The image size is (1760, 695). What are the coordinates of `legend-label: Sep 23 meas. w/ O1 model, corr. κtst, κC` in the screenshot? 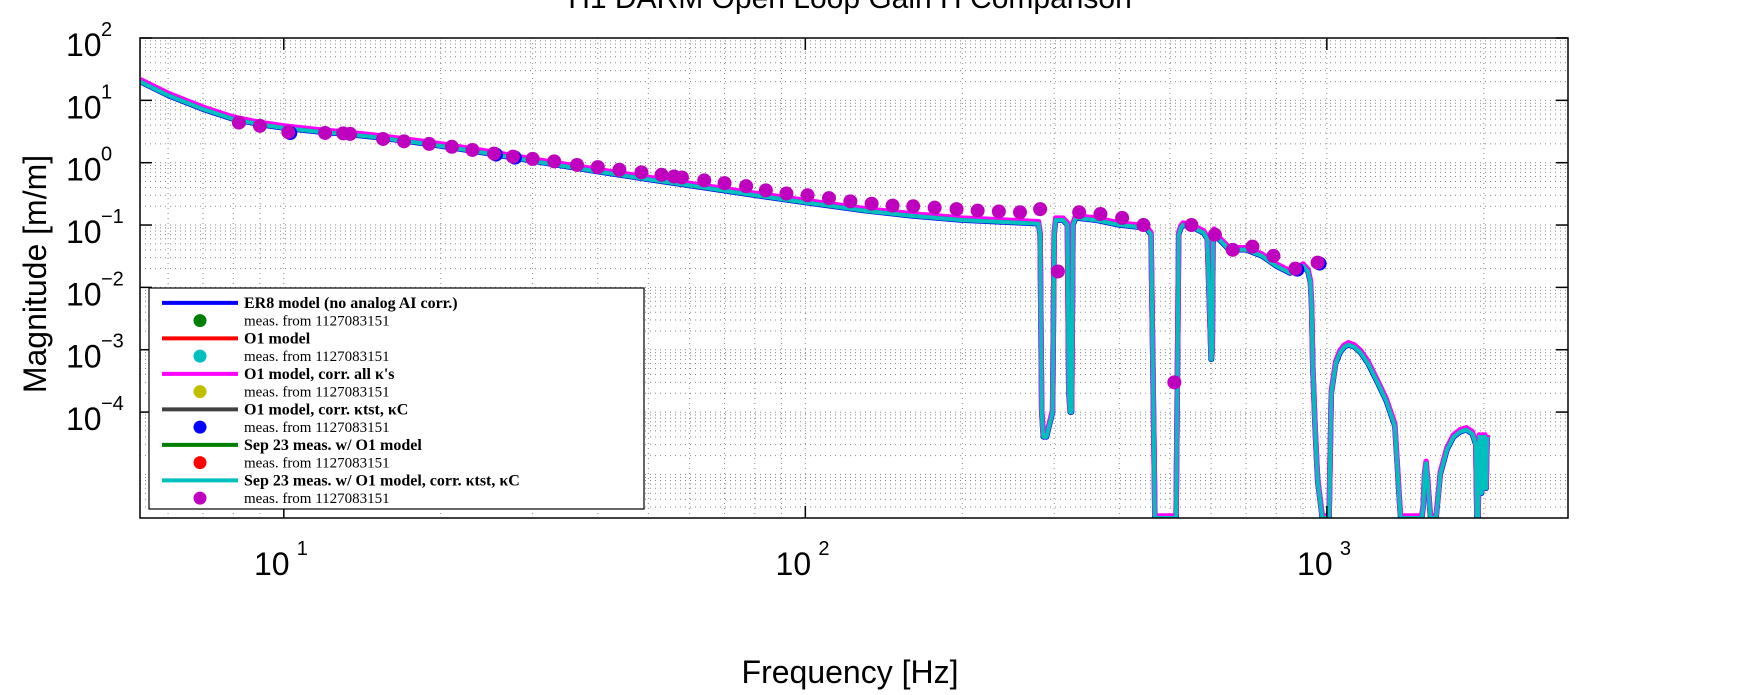 It's located at (382, 480).